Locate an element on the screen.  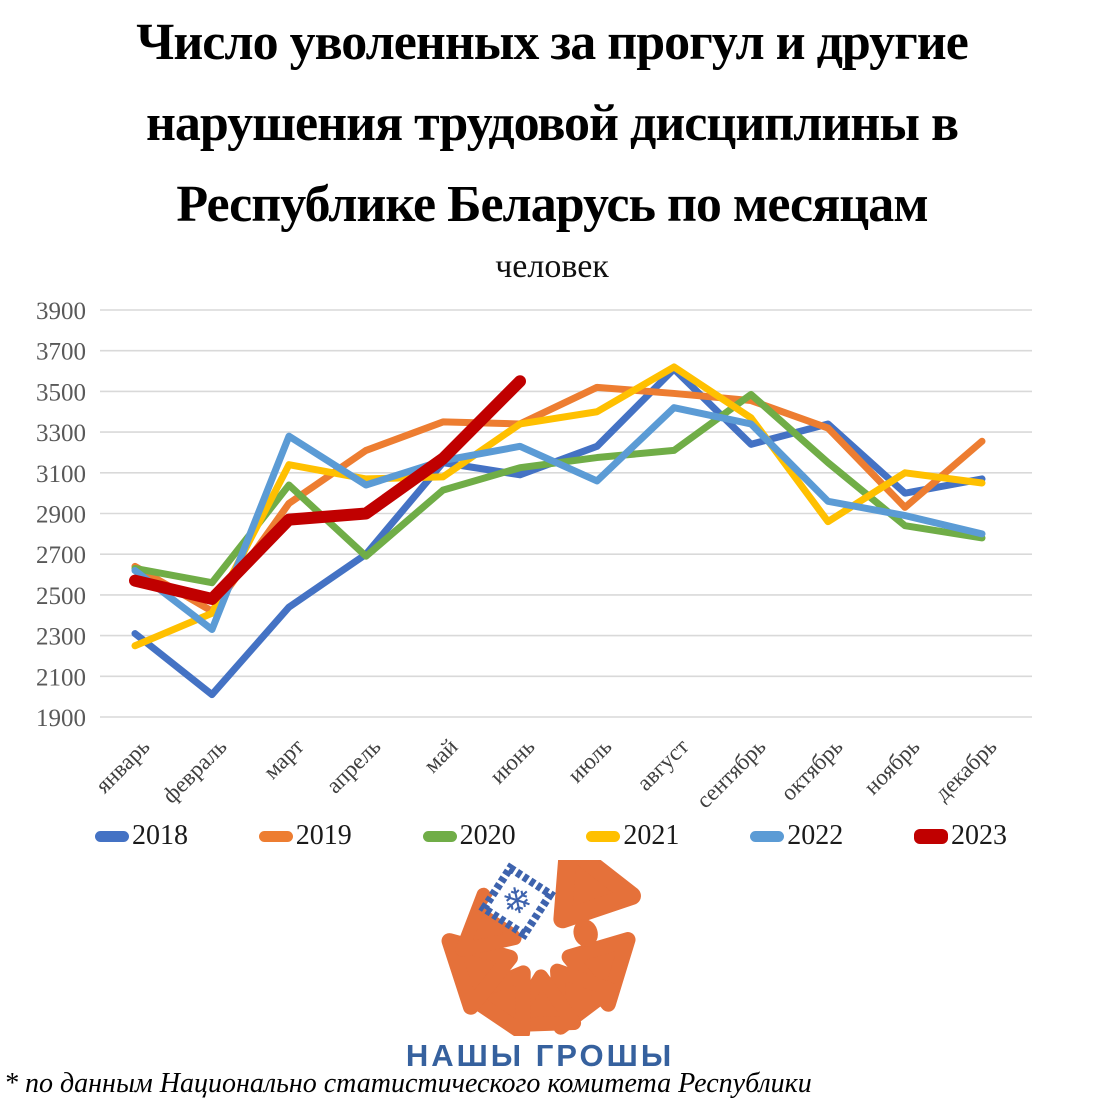
legend-label-2018: 2018 is located at coordinates (160, 835).